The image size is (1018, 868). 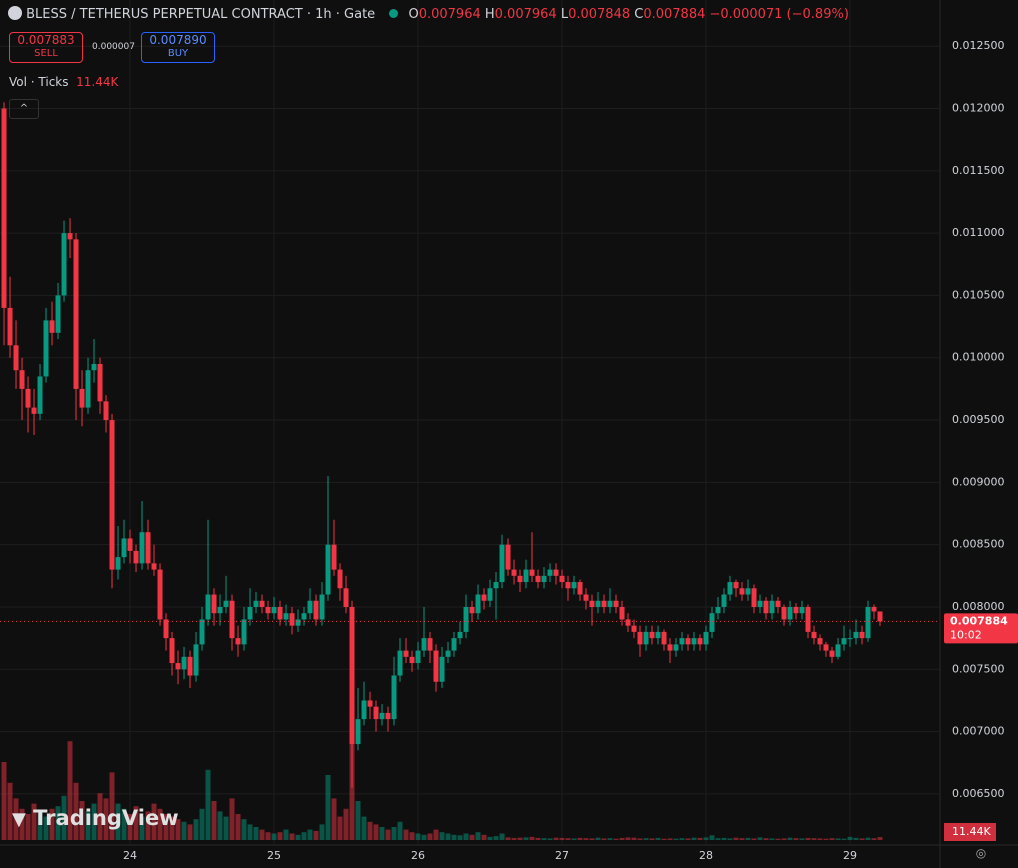 I want to click on settings-button: ◎, so click(x=981, y=853).